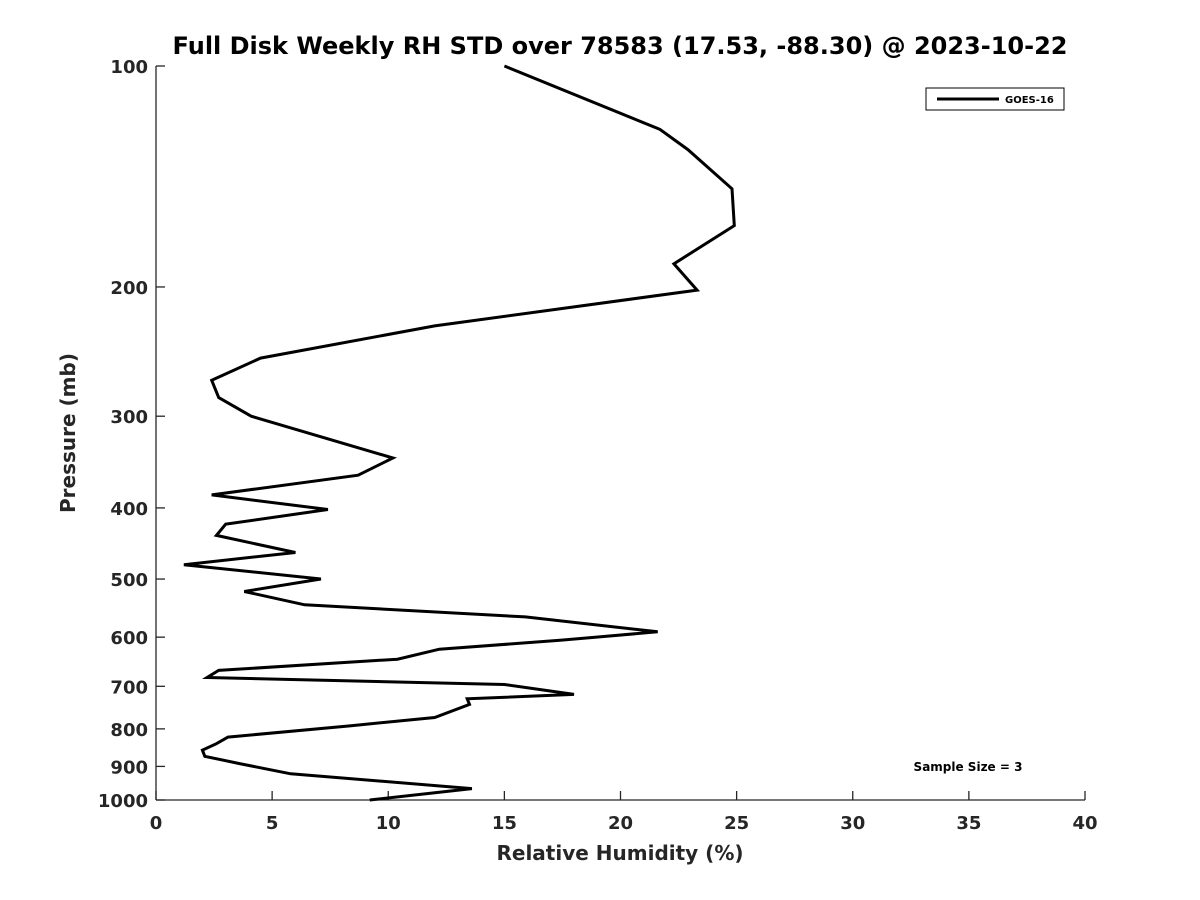  What do you see at coordinates (852, 823) in the screenshot?
I see `x-tick-label: 30` at bounding box center [852, 823].